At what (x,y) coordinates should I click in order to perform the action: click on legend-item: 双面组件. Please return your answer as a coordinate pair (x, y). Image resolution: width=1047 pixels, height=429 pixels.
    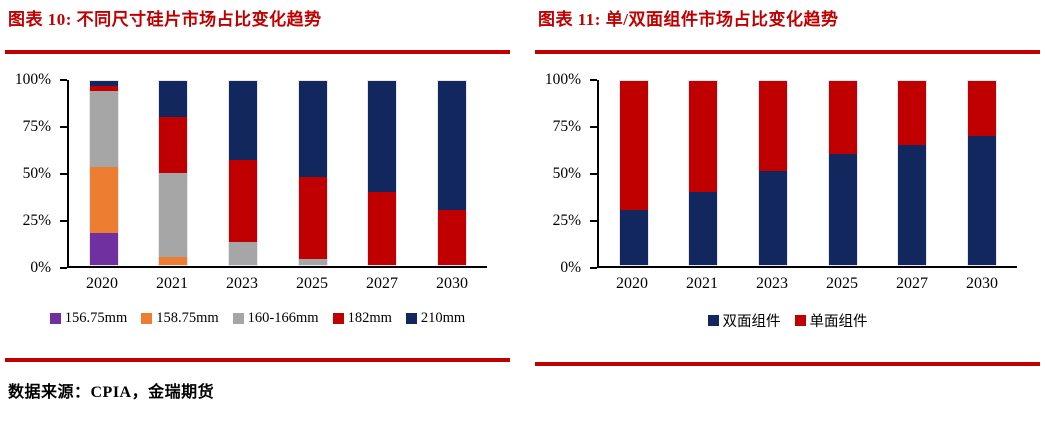
    Looking at the image, I should click on (744, 320).